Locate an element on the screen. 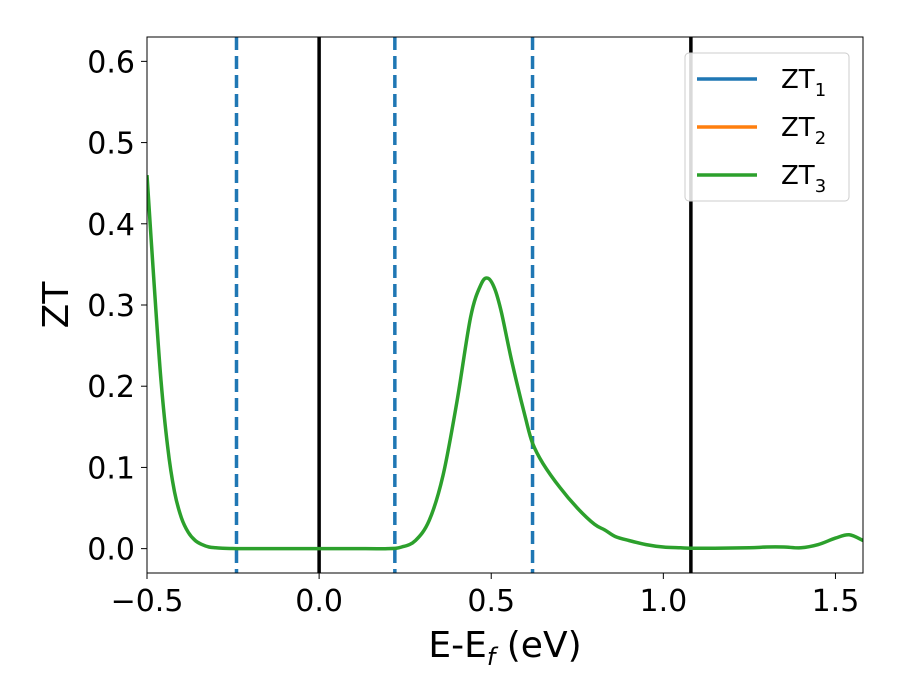 The height and width of the screenshot is (700, 900). y-tick-label: 0.6 is located at coordinates (111, 62).